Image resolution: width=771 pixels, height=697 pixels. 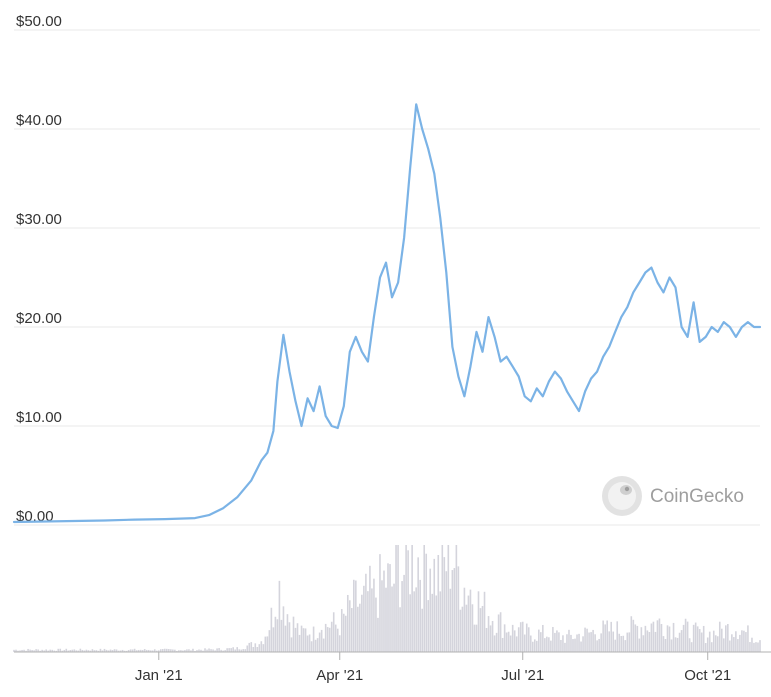 What do you see at coordinates (39, 318) in the screenshot?
I see `y-tick-label: $20.00` at bounding box center [39, 318].